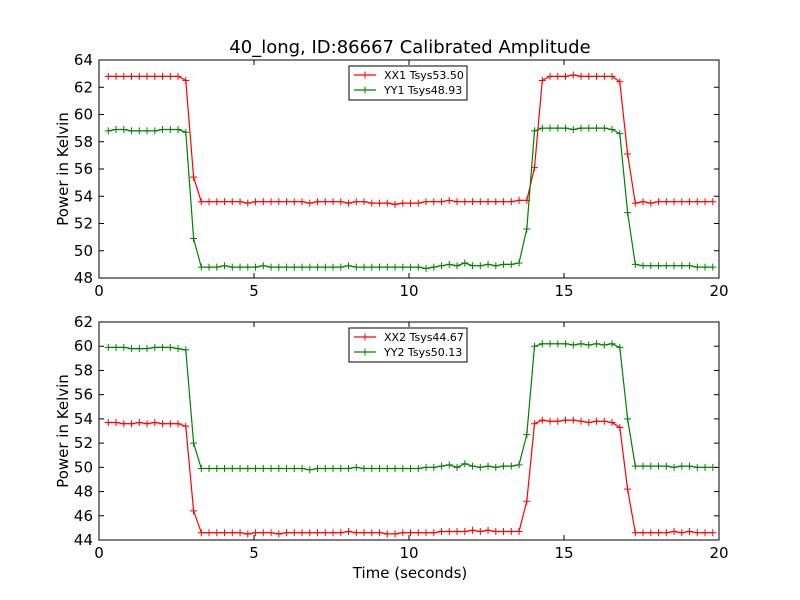  What do you see at coordinates (83, 169) in the screenshot?
I see `y-tick-label: 56` at bounding box center [83, 169].